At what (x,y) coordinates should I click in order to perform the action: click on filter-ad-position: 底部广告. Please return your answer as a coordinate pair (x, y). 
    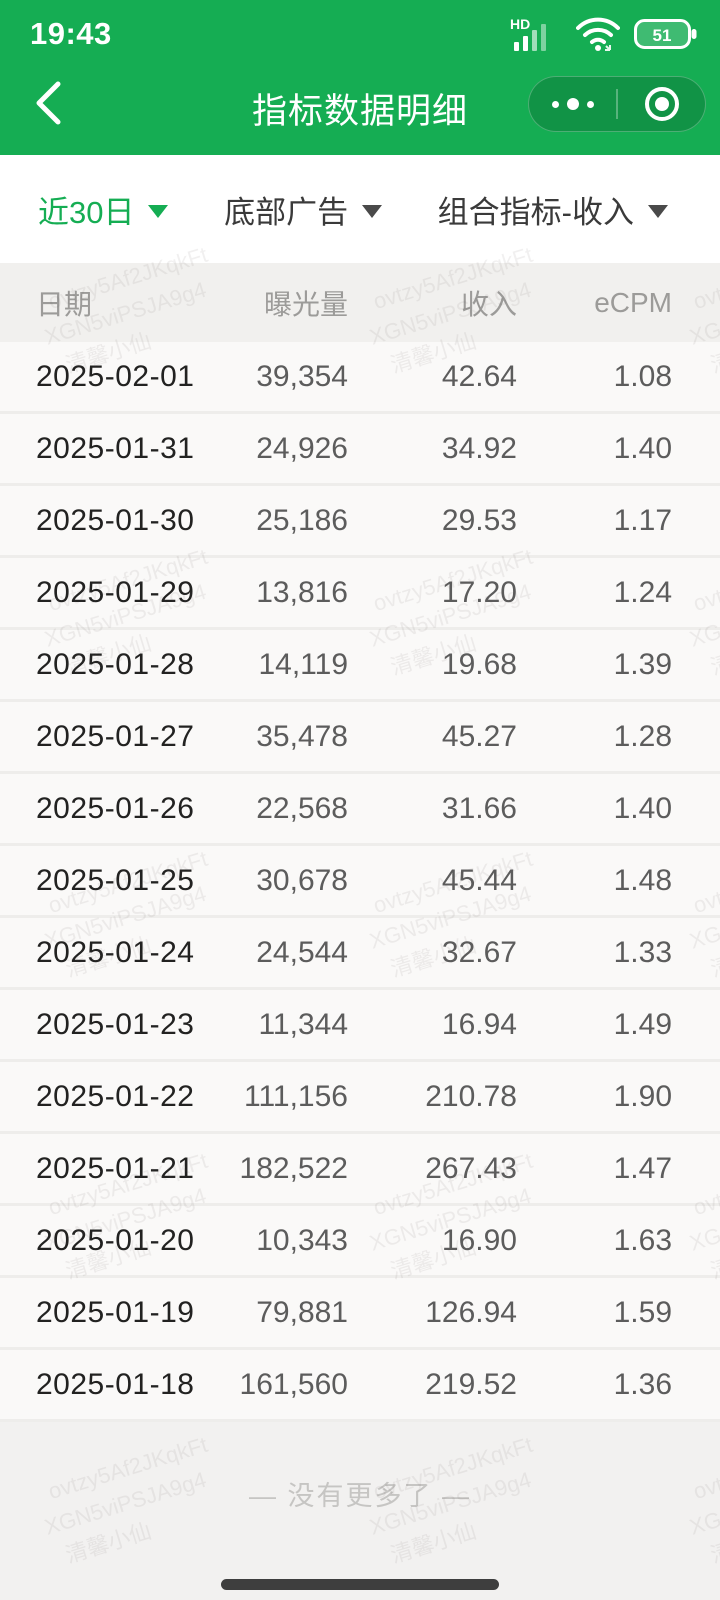
    Looking at the image, I should click on (303, 209).